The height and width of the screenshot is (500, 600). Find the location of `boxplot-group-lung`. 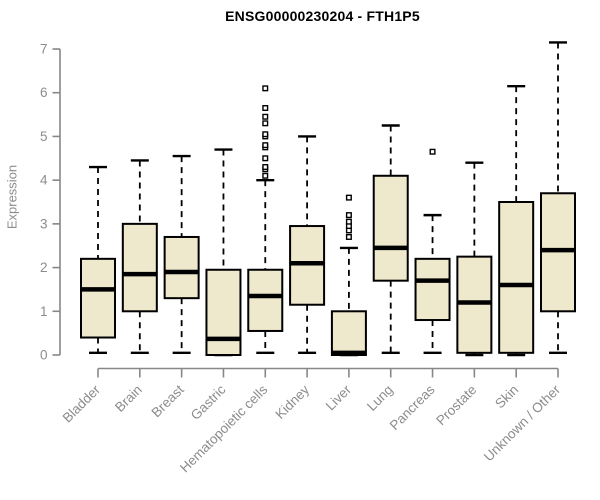

boxplot-group-lung is located at coordinates (390, 239).